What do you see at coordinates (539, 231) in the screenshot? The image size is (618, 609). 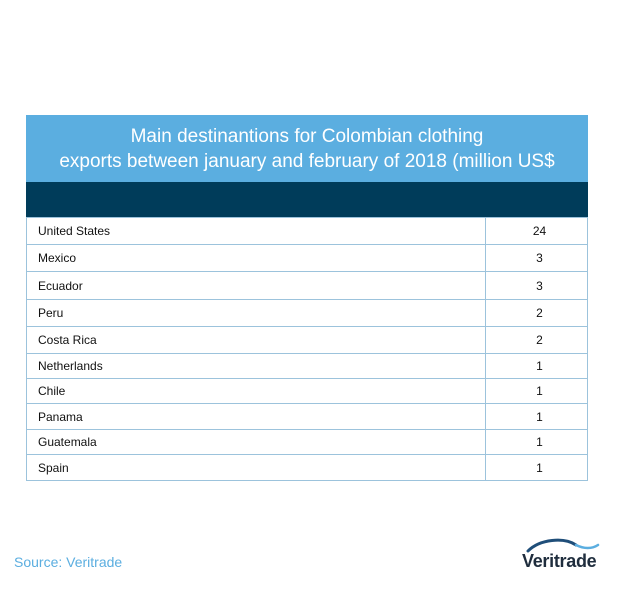 I see `value-cell: 24` at bounding box center [539, 231].